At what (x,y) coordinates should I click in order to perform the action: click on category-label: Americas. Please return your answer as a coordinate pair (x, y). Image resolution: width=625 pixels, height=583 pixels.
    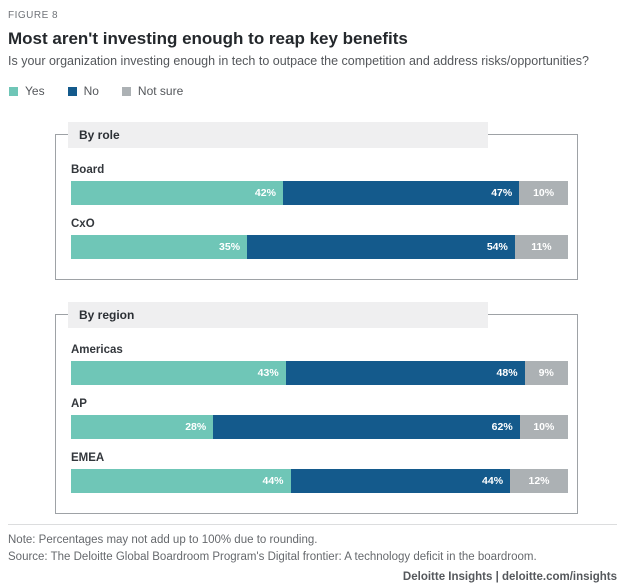
    Looking at the image, I should click on (97, 350).